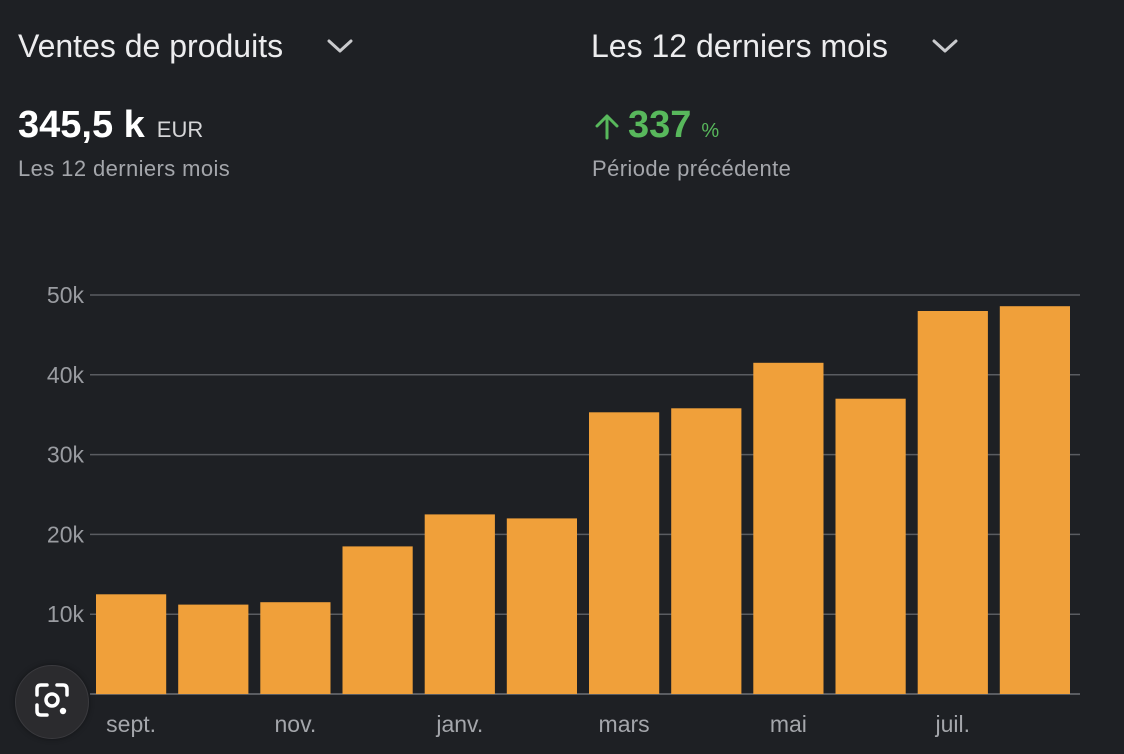  I want to click on total-sales-value: 345,5 k, so click(81, 125).